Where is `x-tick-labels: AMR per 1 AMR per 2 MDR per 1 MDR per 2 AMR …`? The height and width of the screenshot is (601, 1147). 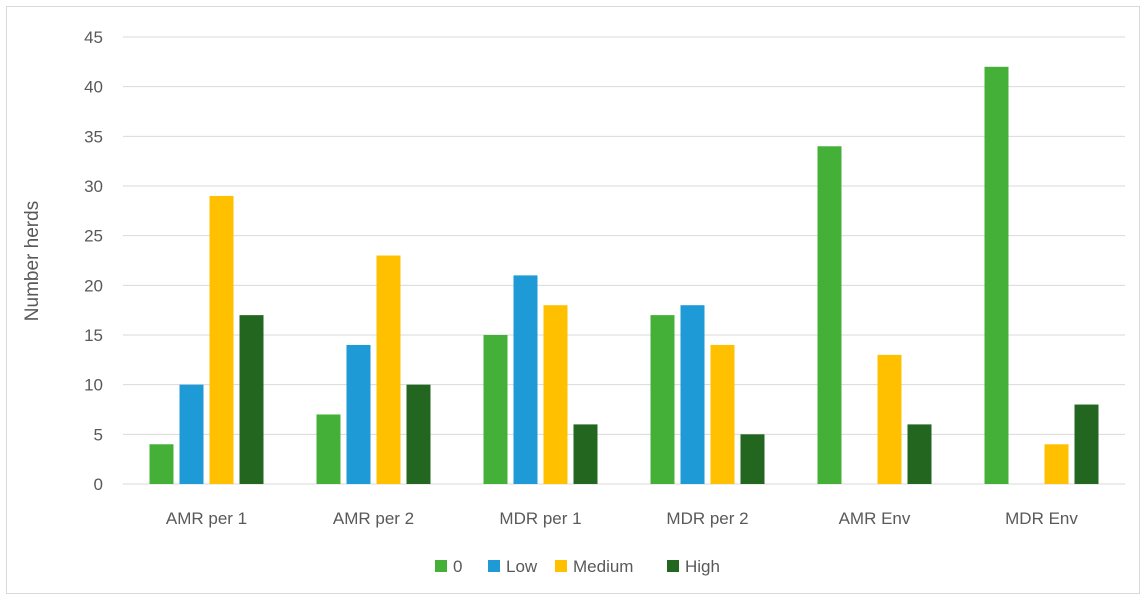
x-tick-labels: AMR per 1 AMR per 2 MDR per 1 MDR per 2 AMR … is located at coordinates (622, 518).